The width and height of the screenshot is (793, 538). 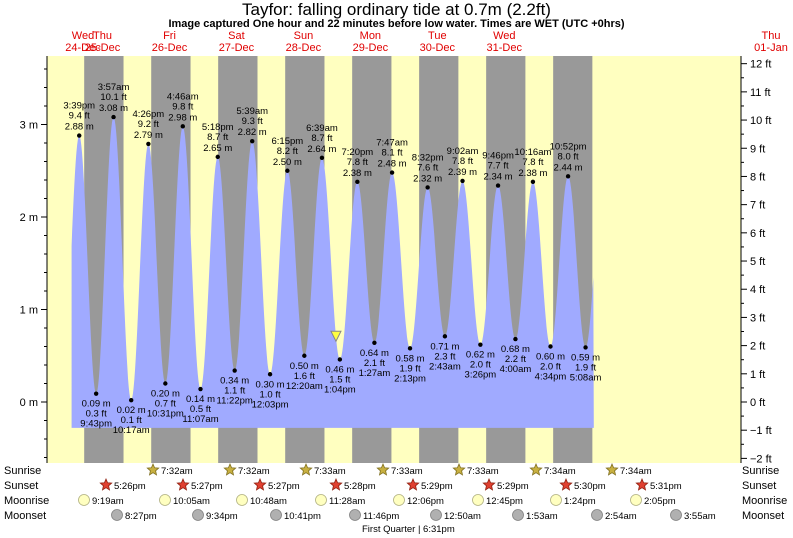 I want to click on day-date-label: 24-Dec, so click(x=83, y=48).